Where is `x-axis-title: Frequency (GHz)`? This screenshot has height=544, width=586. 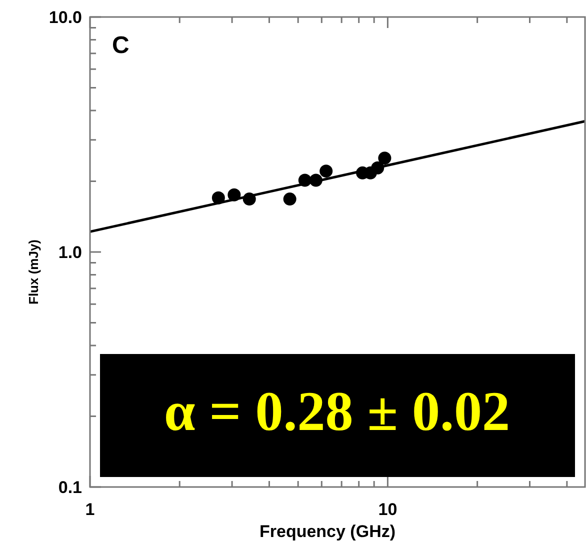
x-axis-title: Frequency (GHz) is located at coordinates (327, 531).